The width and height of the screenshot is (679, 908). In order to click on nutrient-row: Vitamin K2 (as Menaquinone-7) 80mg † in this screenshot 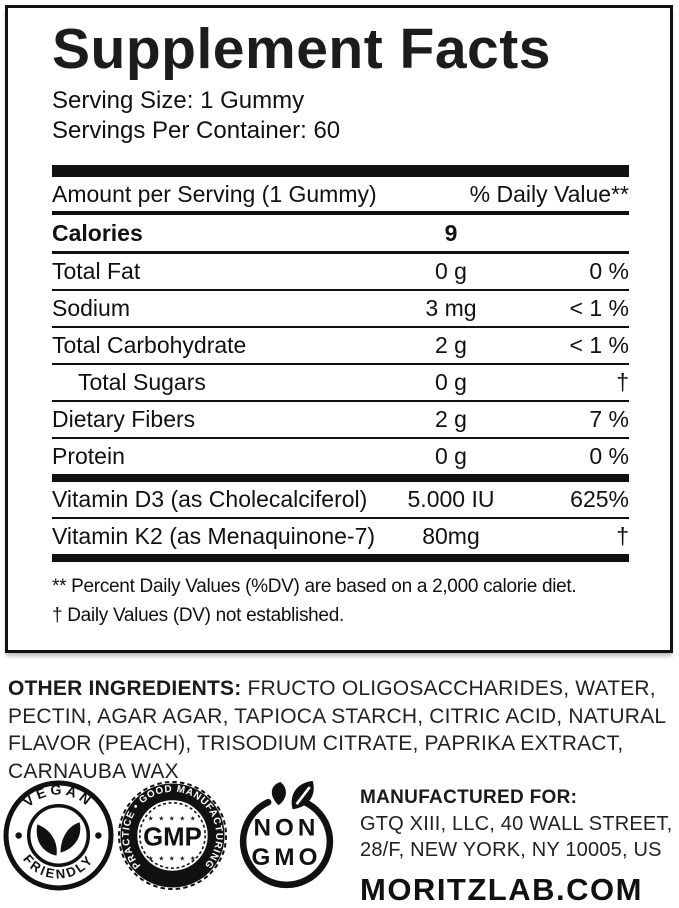, I will do `click(340, 541)`.